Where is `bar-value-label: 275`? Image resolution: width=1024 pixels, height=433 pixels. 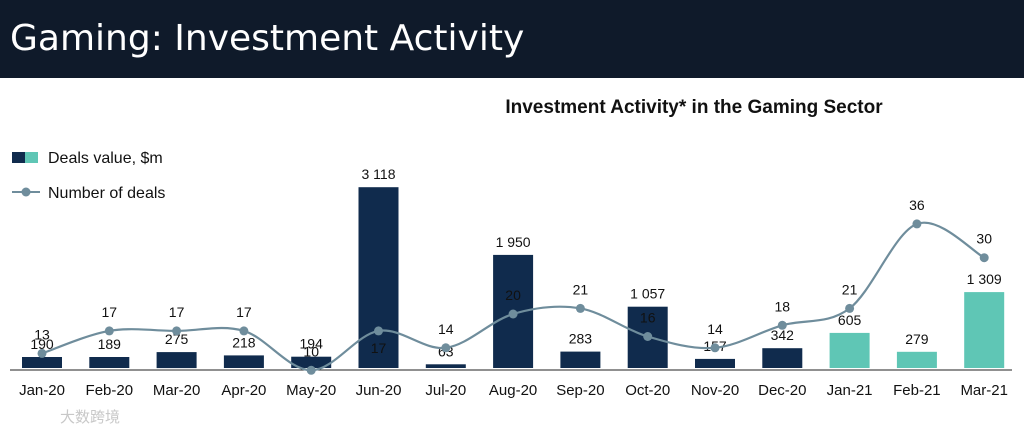
bar-value-label: 275 is located at coordinates (177, 339).